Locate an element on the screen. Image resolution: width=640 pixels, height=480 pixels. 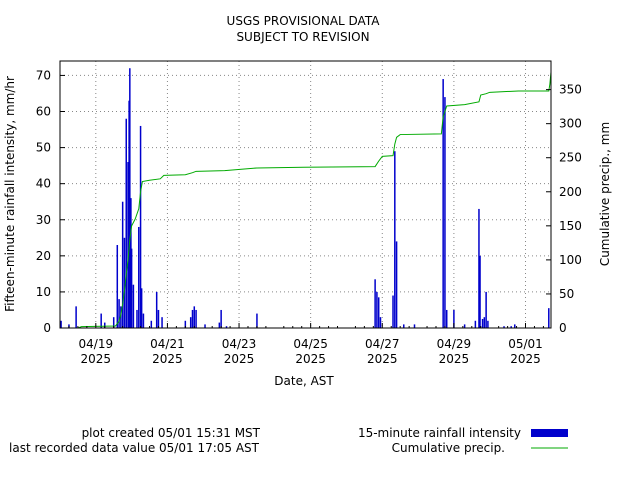
y-tick-label: 20 is located at coordinates (43, 256).